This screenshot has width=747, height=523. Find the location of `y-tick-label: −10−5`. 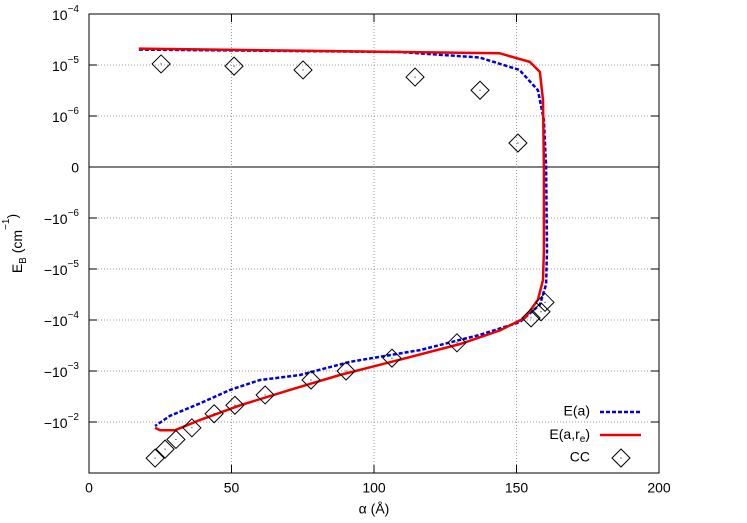

y-tick-label: −10−5 is located at coordinates (62, 268).